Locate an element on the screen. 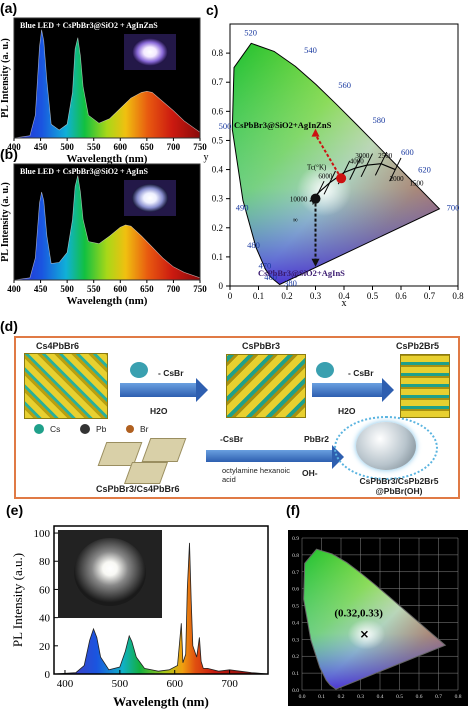 Image resolution: width=474 pixels, height=711 pixels. wavelength-label: 540 is located at coordinates (310, 50).